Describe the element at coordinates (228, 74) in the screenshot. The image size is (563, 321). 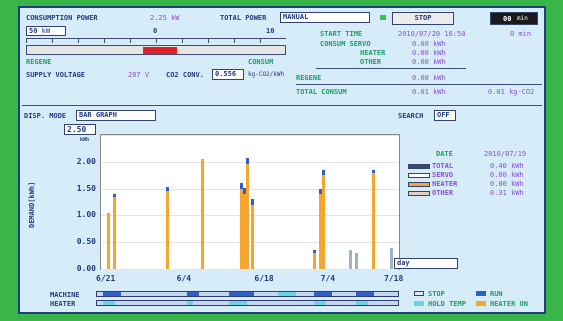
I see `co2-conv-field: 0.556` at that location.